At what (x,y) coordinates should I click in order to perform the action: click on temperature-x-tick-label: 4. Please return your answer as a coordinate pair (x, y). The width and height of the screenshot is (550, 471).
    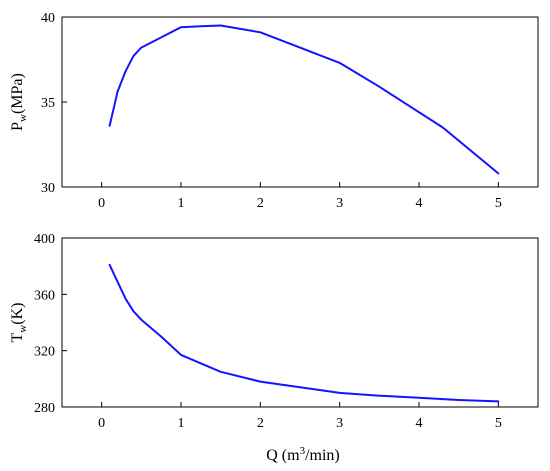
    Looking at the image, I should click on (419, 423).